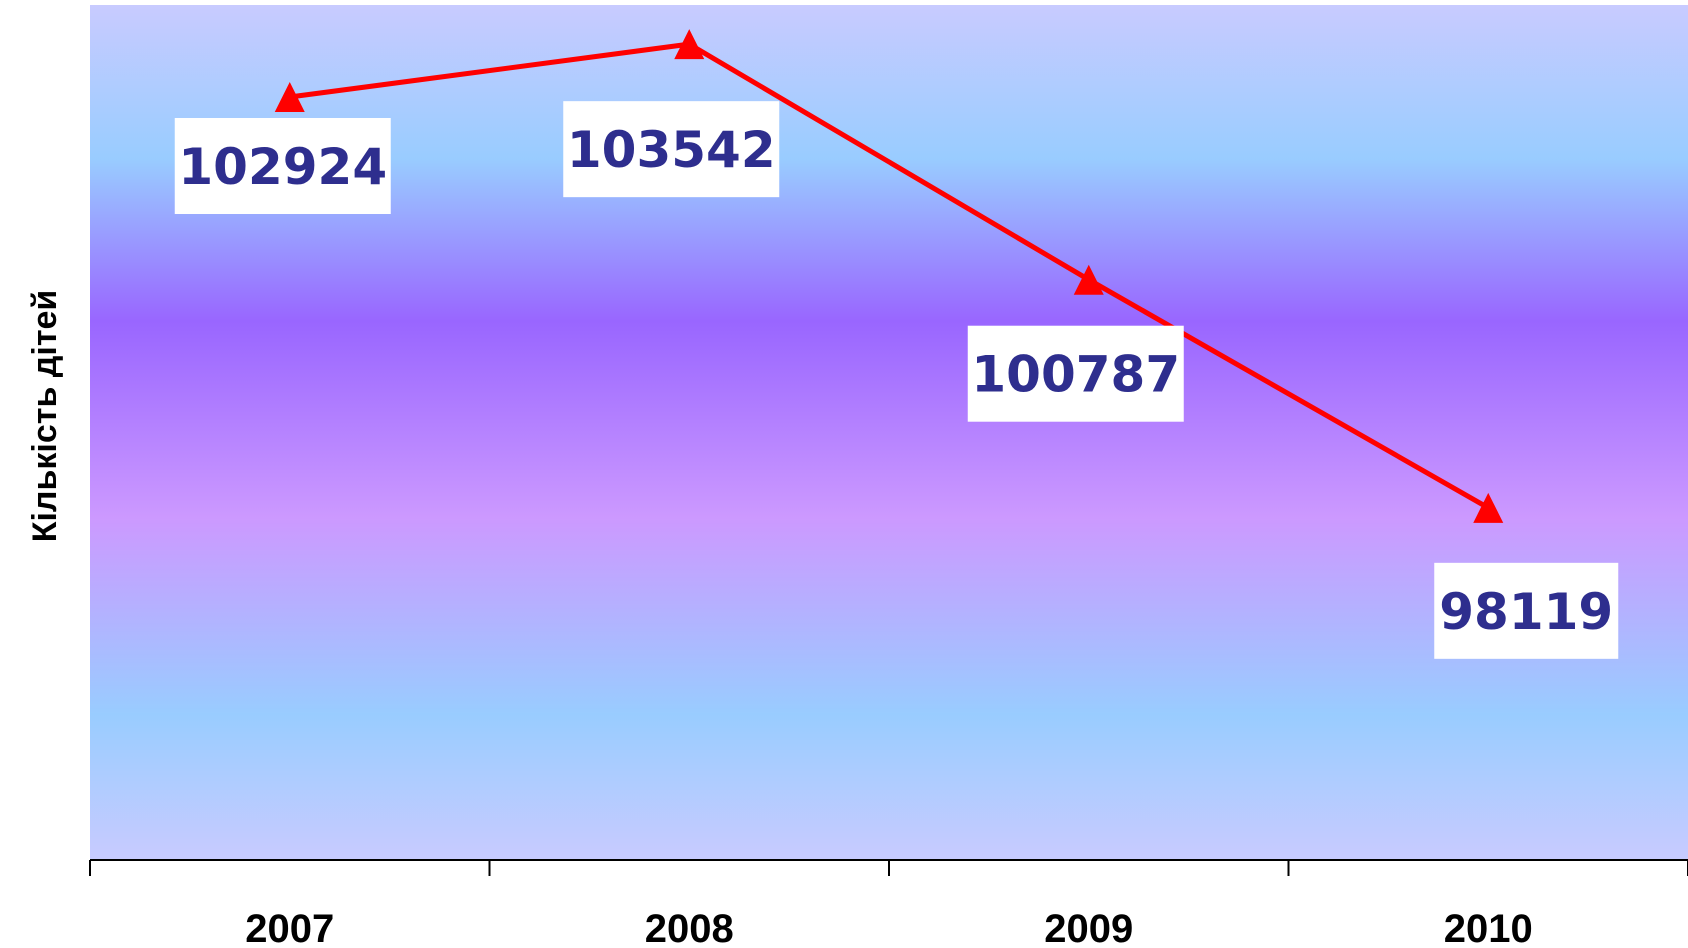  Describe the element at coordinates (1088, 927) in the screenshot. I see `x-tick-label: 2009` at that location.